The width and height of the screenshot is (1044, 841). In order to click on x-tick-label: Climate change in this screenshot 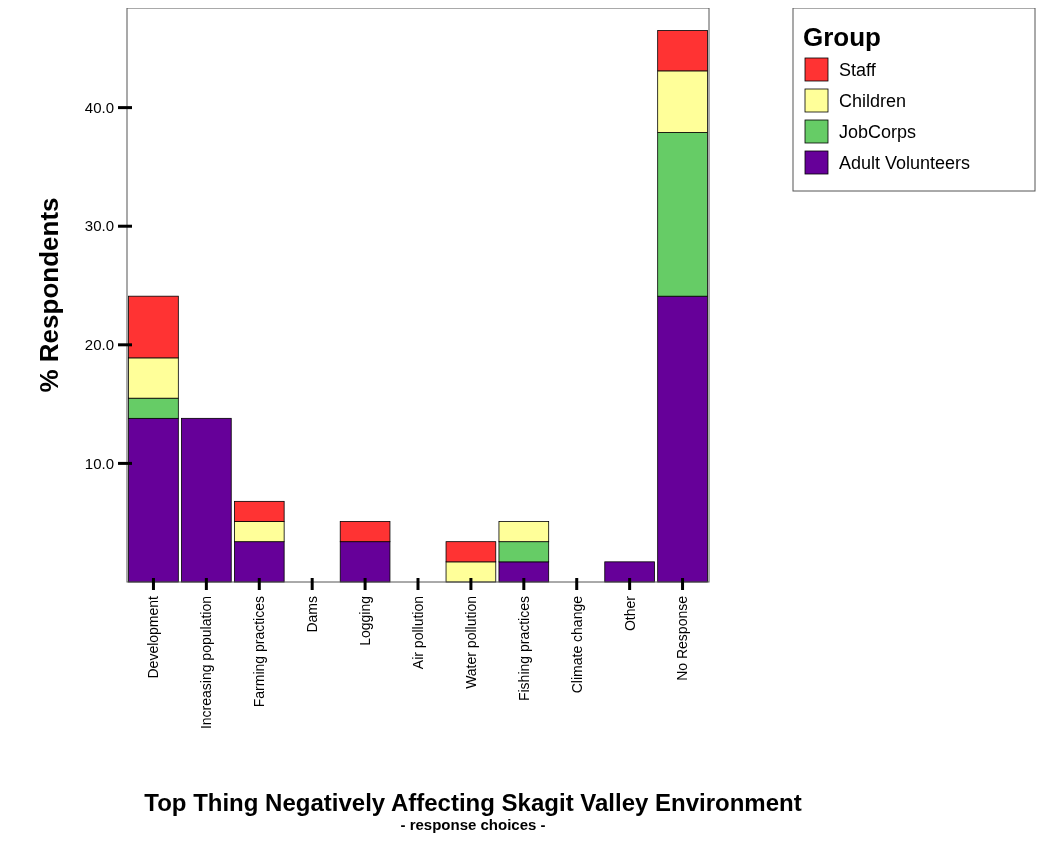, I will do `click(576, 644)`.